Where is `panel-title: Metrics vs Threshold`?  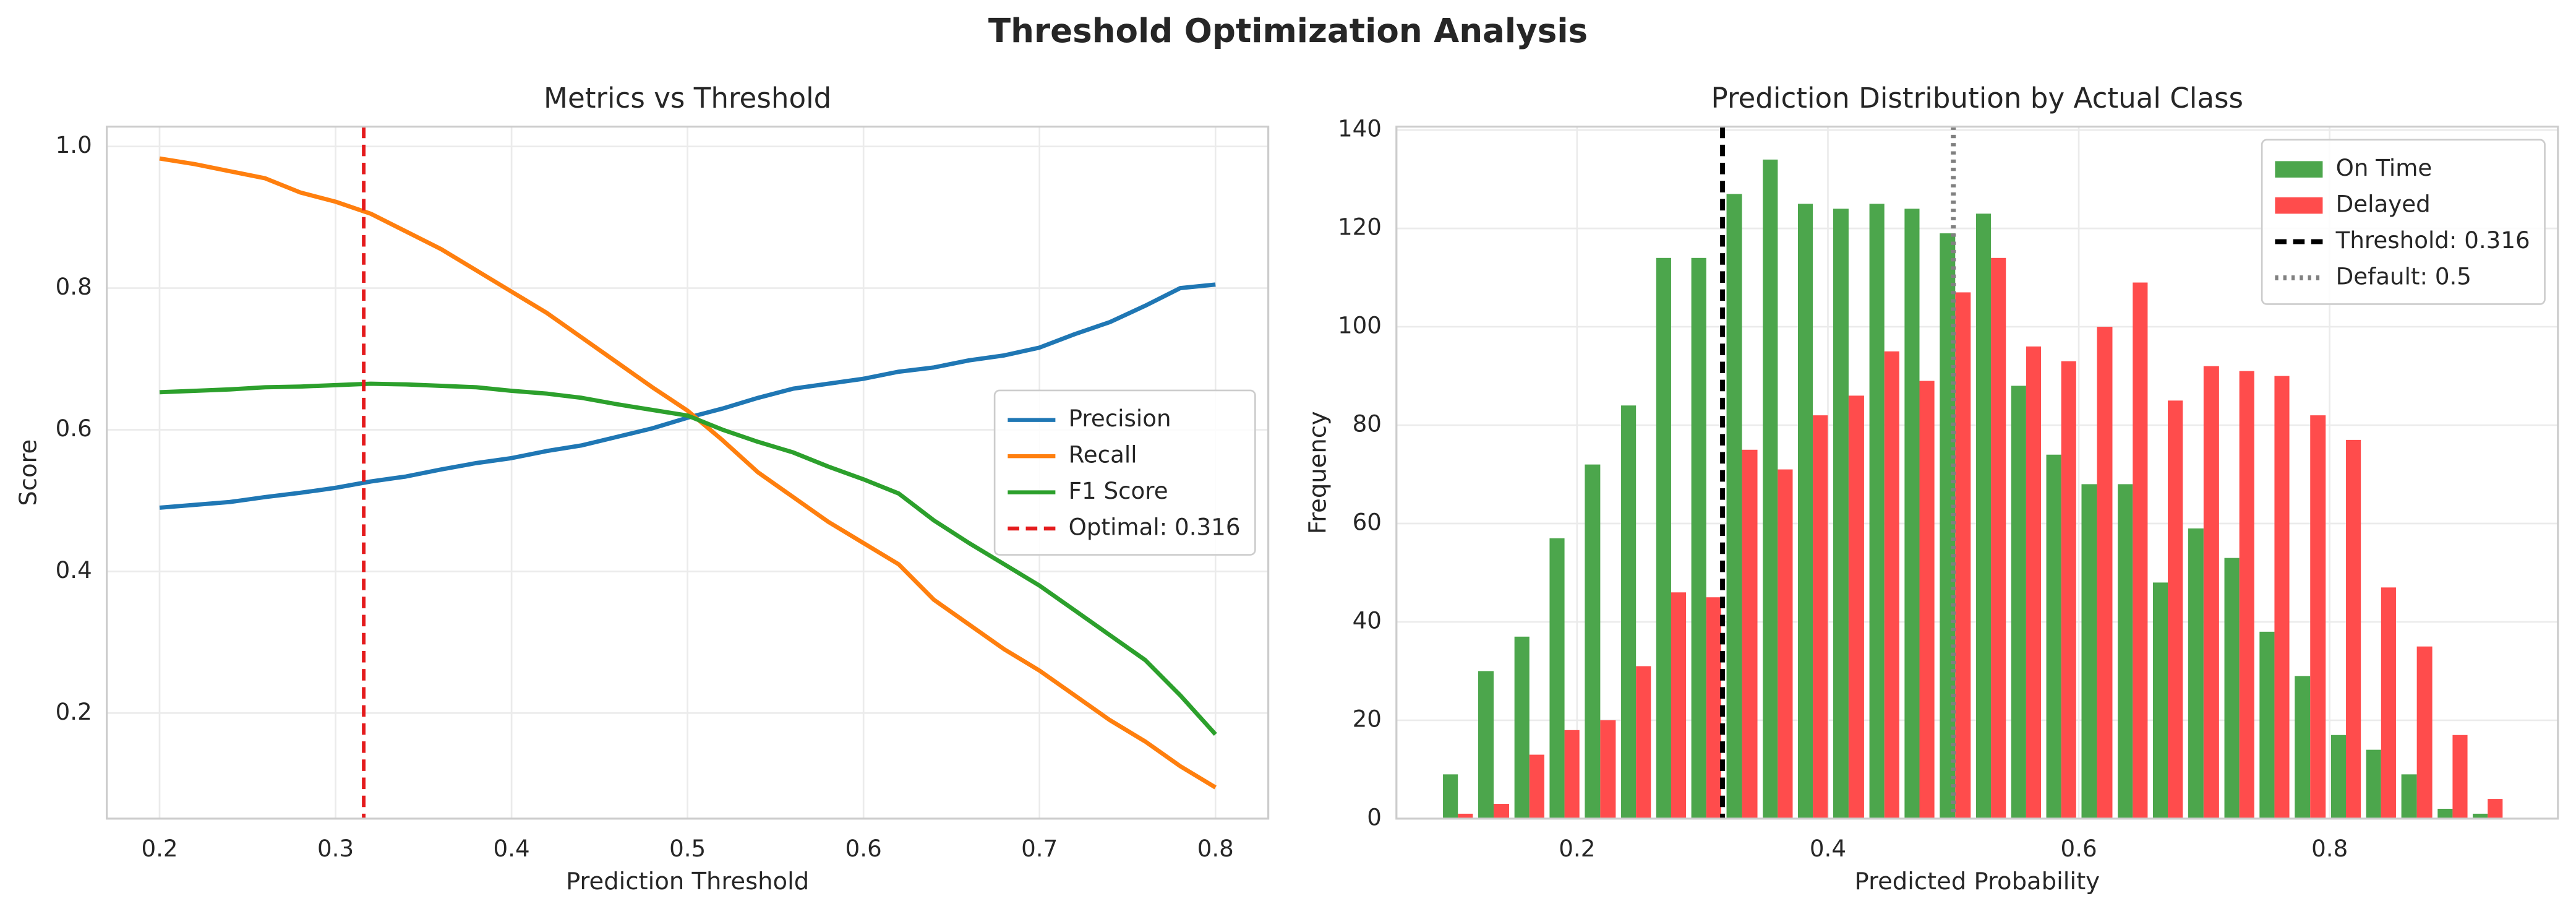
panel-title: Metrics vs Threshold is located at coordinates (687, 98).